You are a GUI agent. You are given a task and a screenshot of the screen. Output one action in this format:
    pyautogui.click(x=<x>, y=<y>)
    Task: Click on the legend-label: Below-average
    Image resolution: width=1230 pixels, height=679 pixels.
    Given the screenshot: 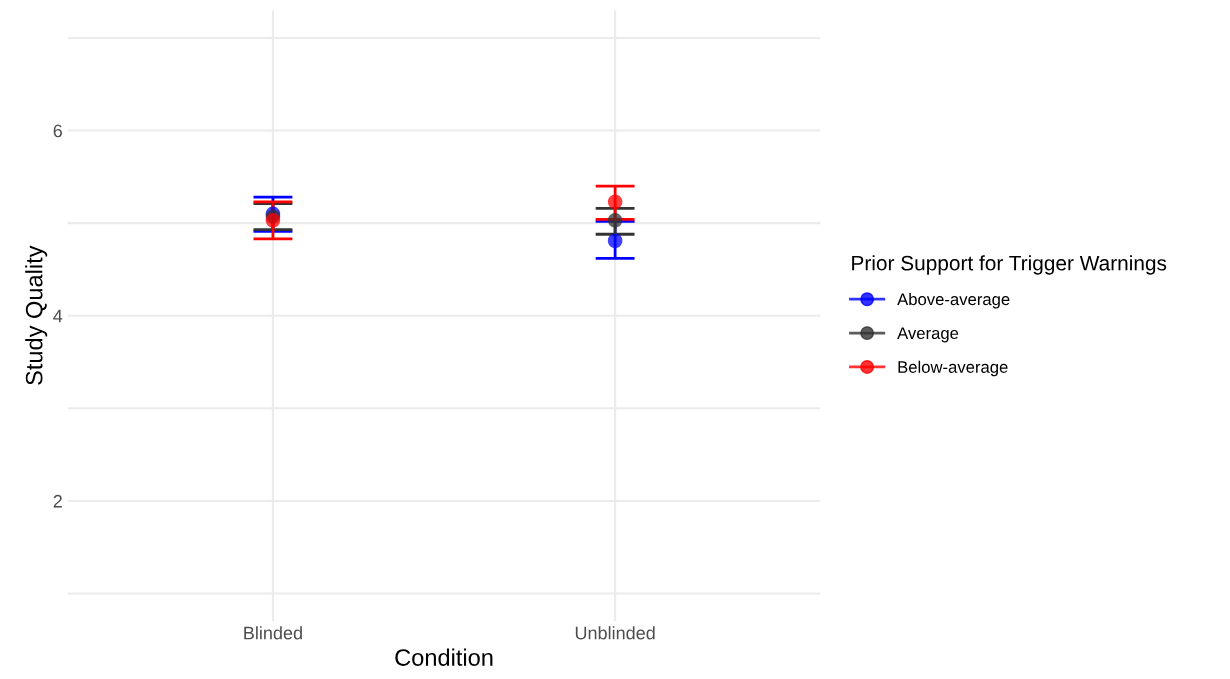 What is the action you would take?
    pyautogui.click(x=953, y=368)
    